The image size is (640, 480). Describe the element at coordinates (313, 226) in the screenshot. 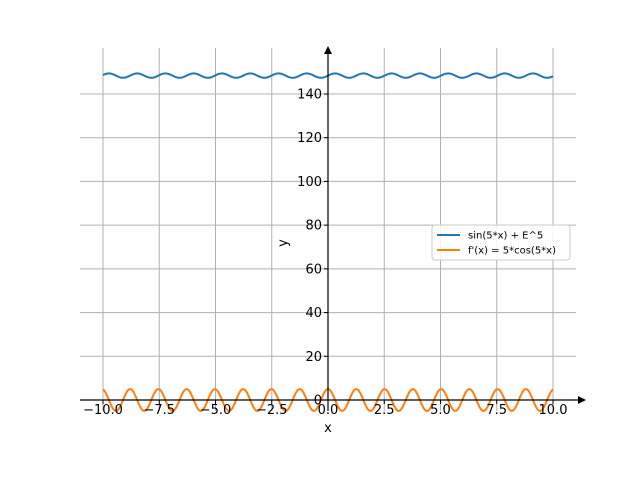

I see `y-tick-label-4: 80` at that location.